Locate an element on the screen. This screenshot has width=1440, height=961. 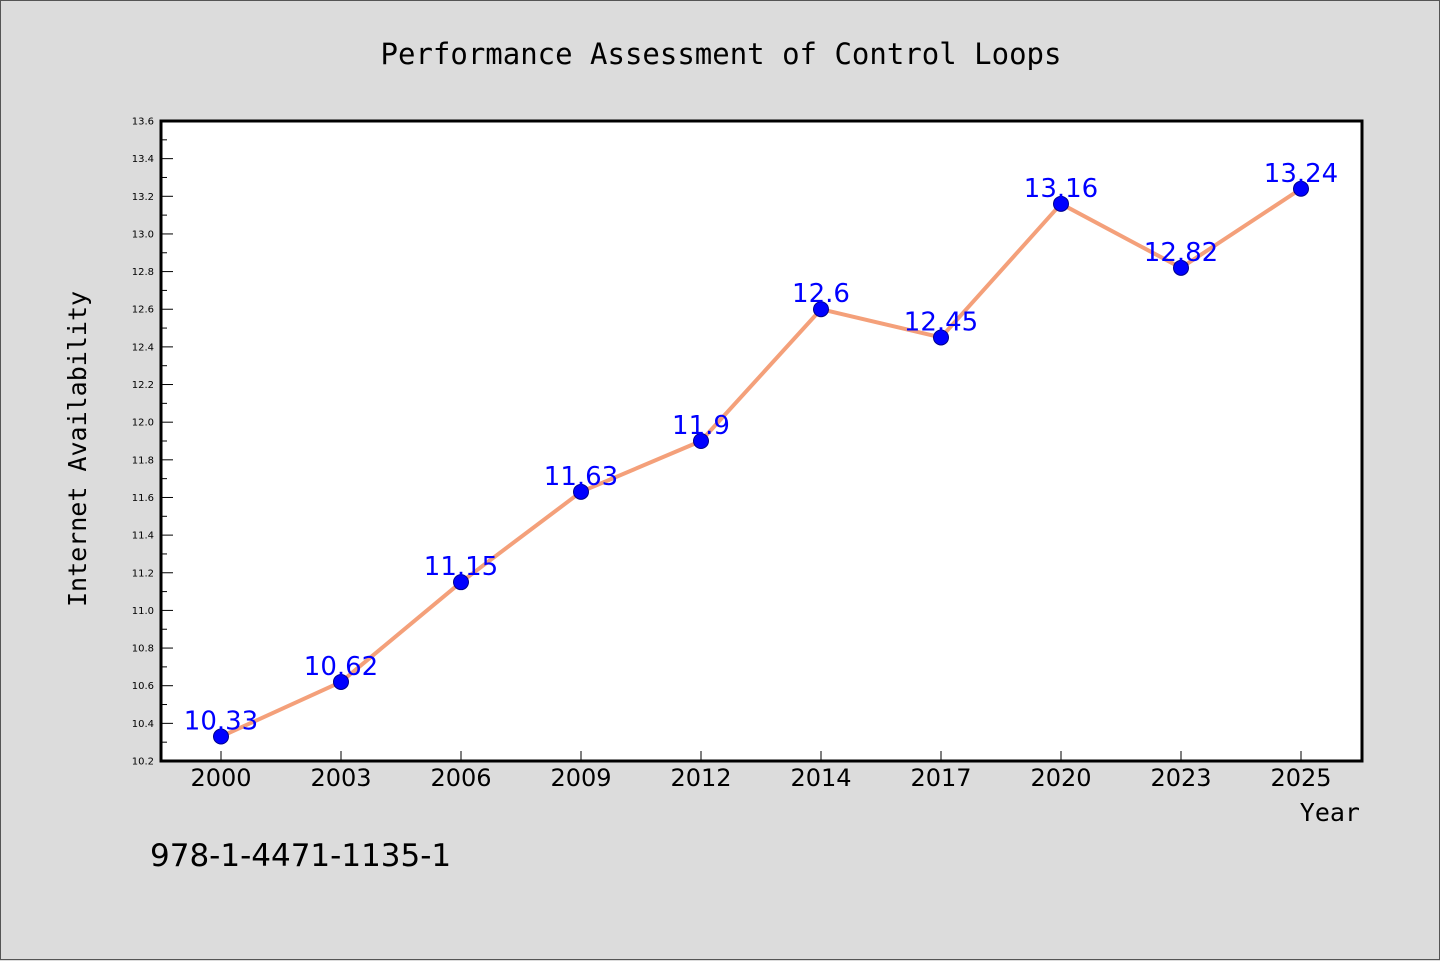
data-label: 11.9 is located at coordinates (701, 426).